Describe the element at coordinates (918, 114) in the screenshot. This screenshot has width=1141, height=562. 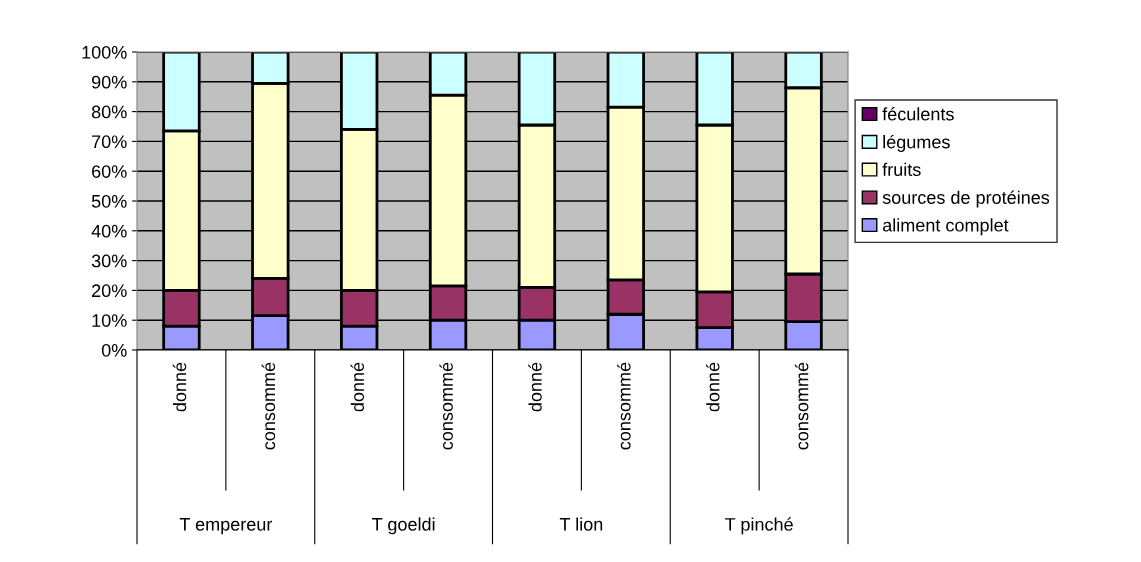
I see `legend-label: féculents` at that location.